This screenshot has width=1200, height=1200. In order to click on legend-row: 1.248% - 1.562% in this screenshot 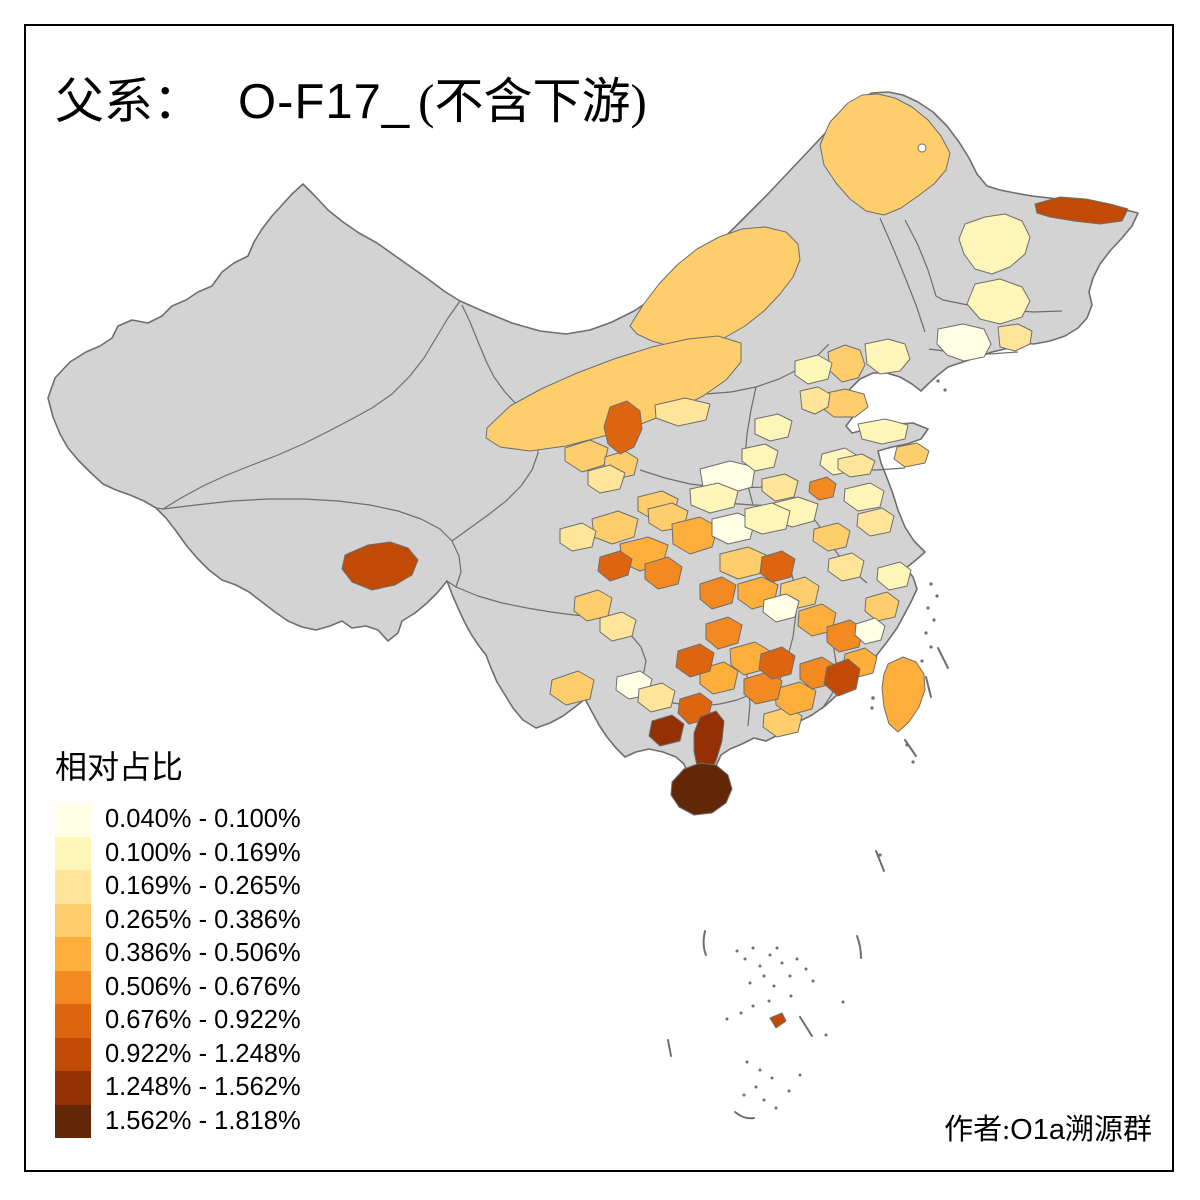, I will do `click(178, 1088)`.